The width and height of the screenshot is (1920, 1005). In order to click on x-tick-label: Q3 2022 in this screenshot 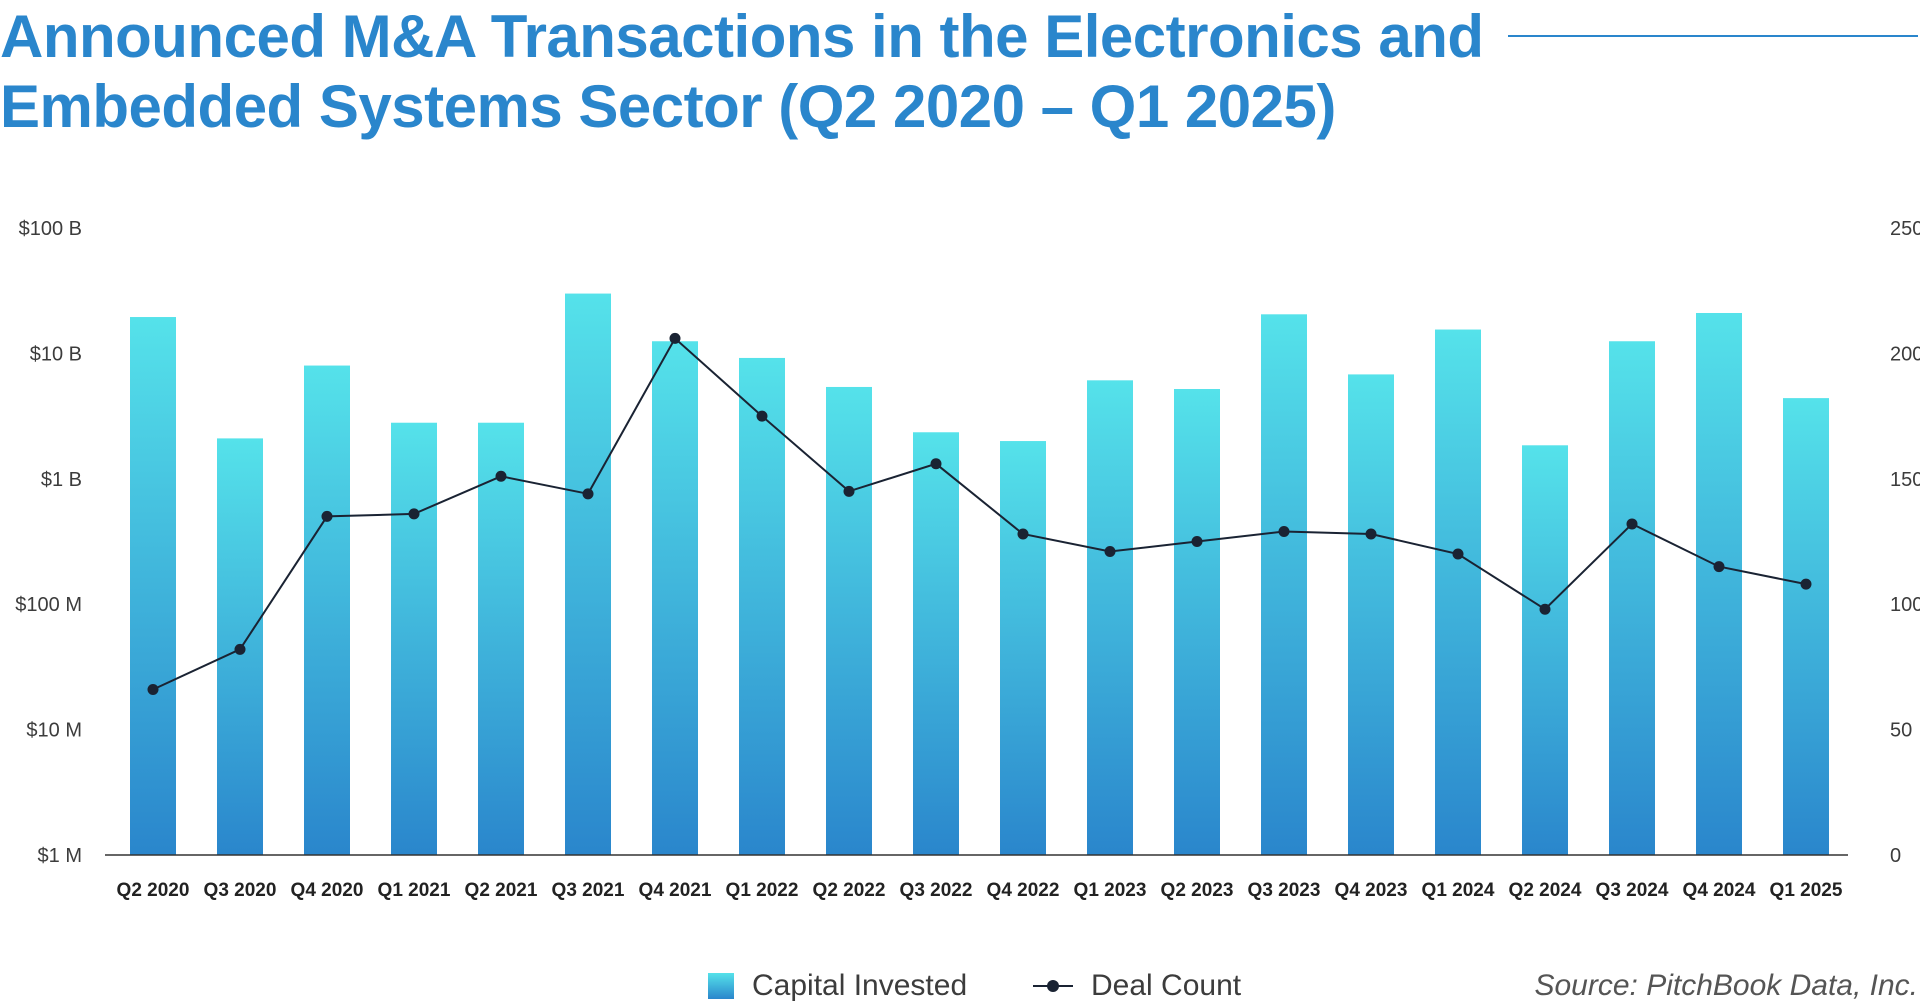, I will do `click(936, 890)`.